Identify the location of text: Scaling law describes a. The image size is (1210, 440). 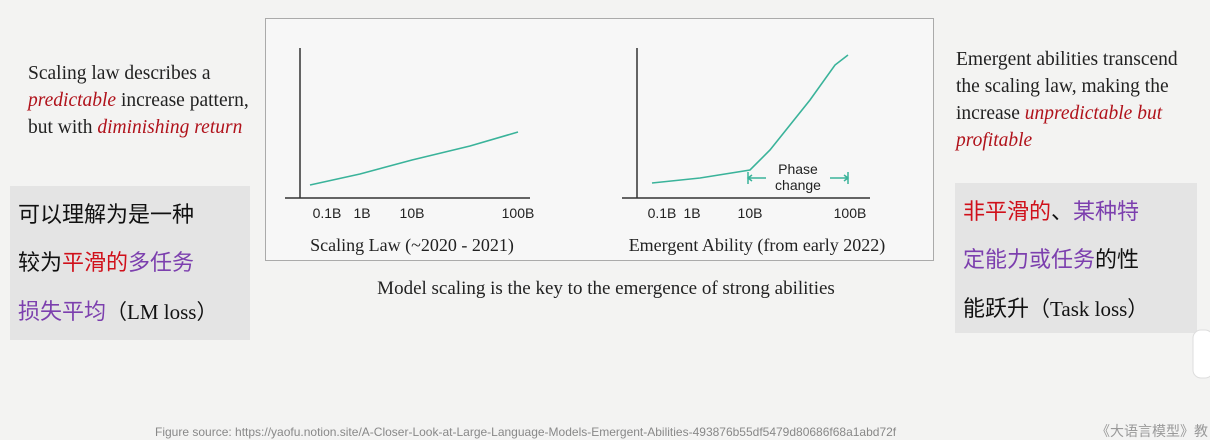
(119, 73).